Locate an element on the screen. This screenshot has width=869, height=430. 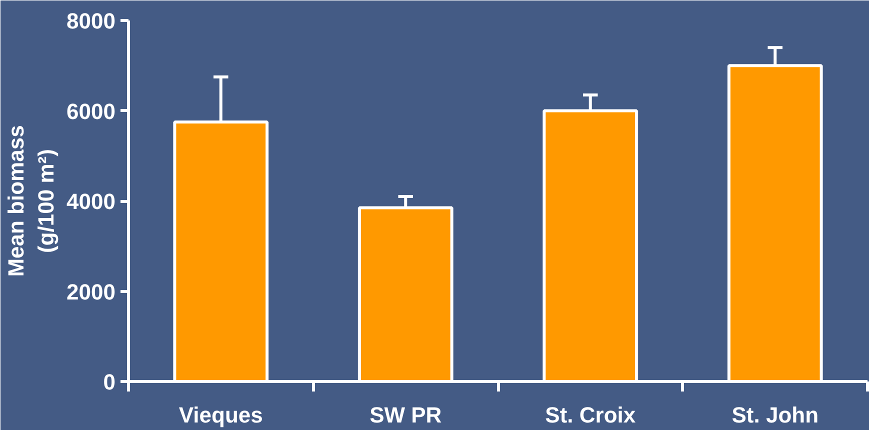
y-tick-label: 4000 is located at coordinates (91, 201).